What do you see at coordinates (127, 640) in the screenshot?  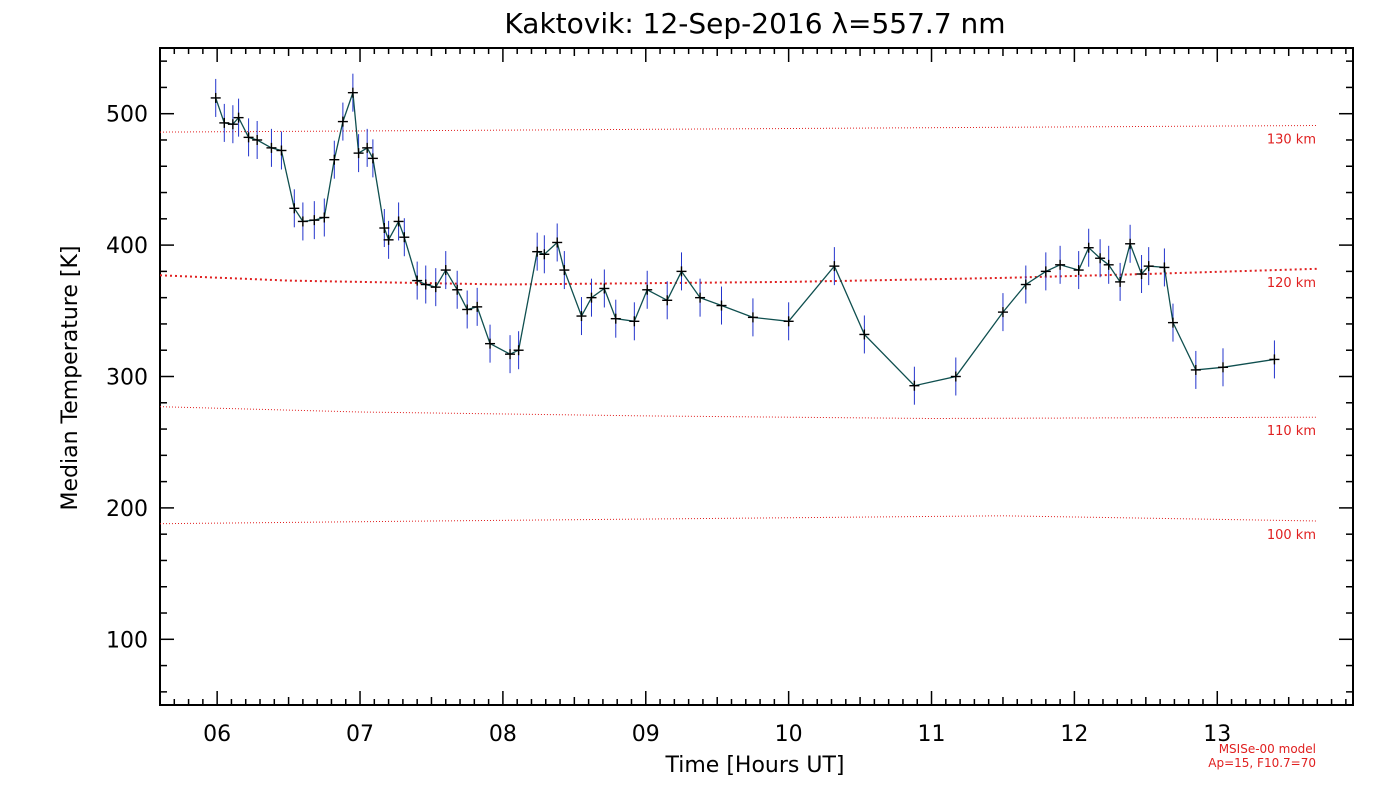 I see `y-tick-label: 100` at bounding box center [127, 640].